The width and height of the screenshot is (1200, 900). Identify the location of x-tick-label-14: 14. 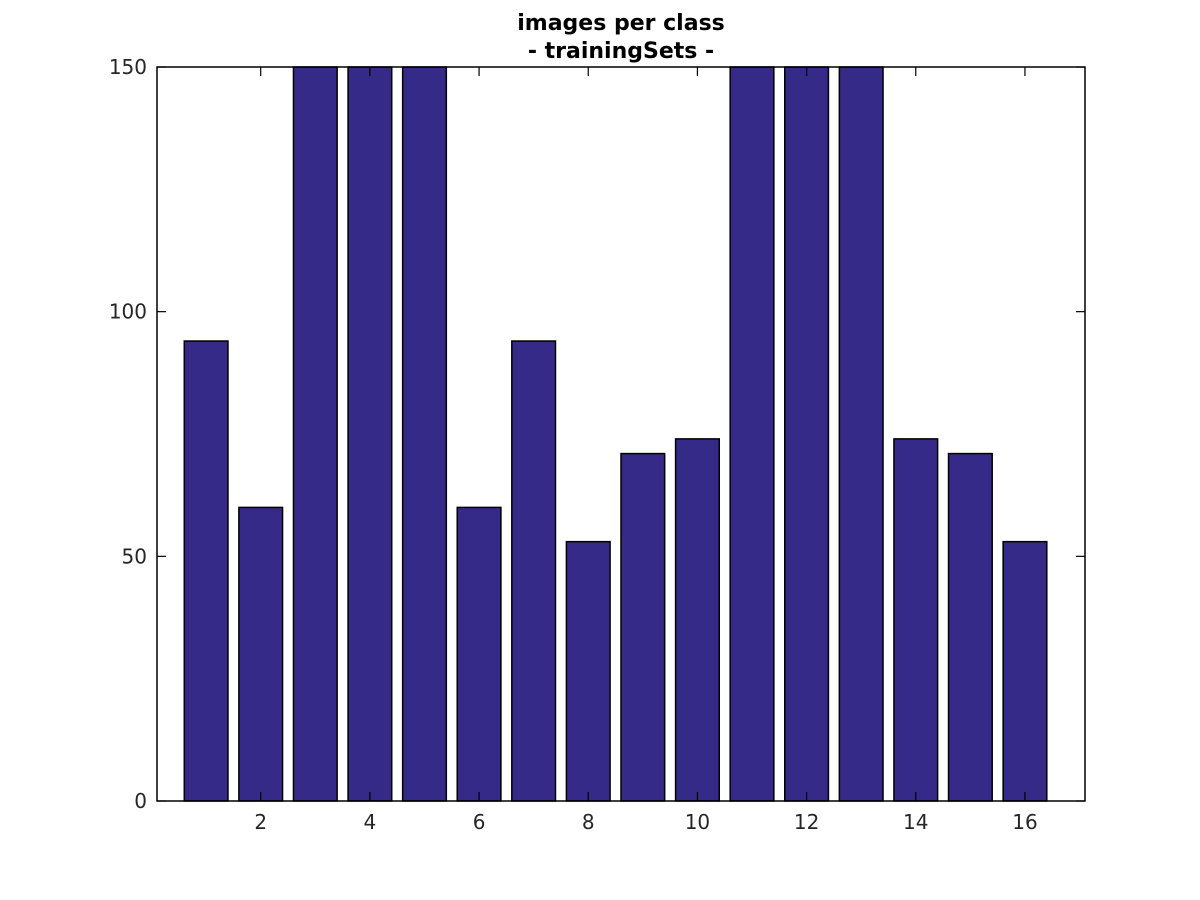
(915, 822).